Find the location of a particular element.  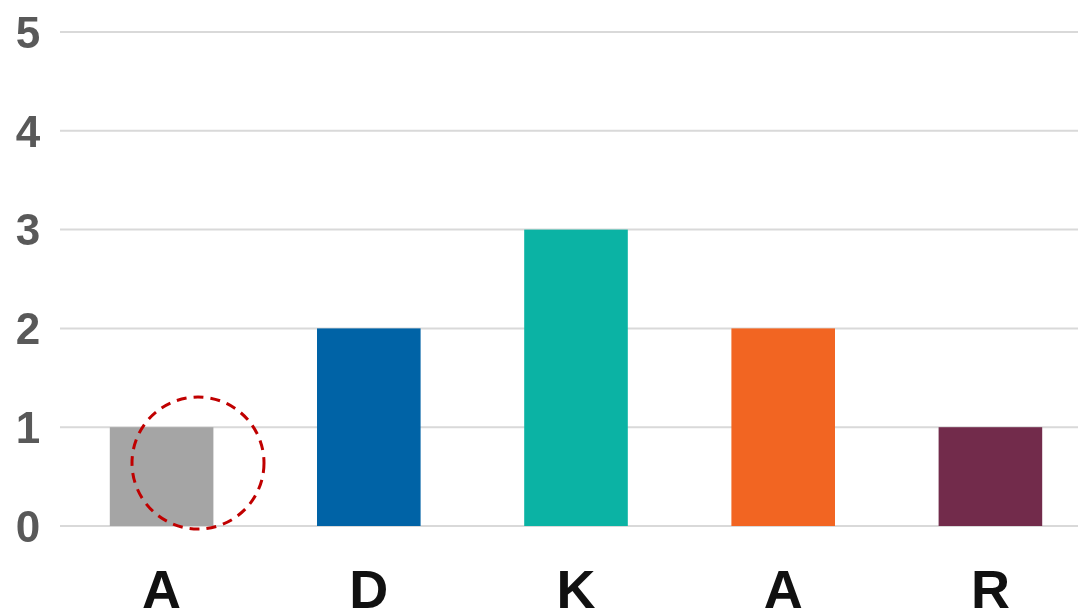

y-tick-label: 3 is located at coordinates (28, 230).